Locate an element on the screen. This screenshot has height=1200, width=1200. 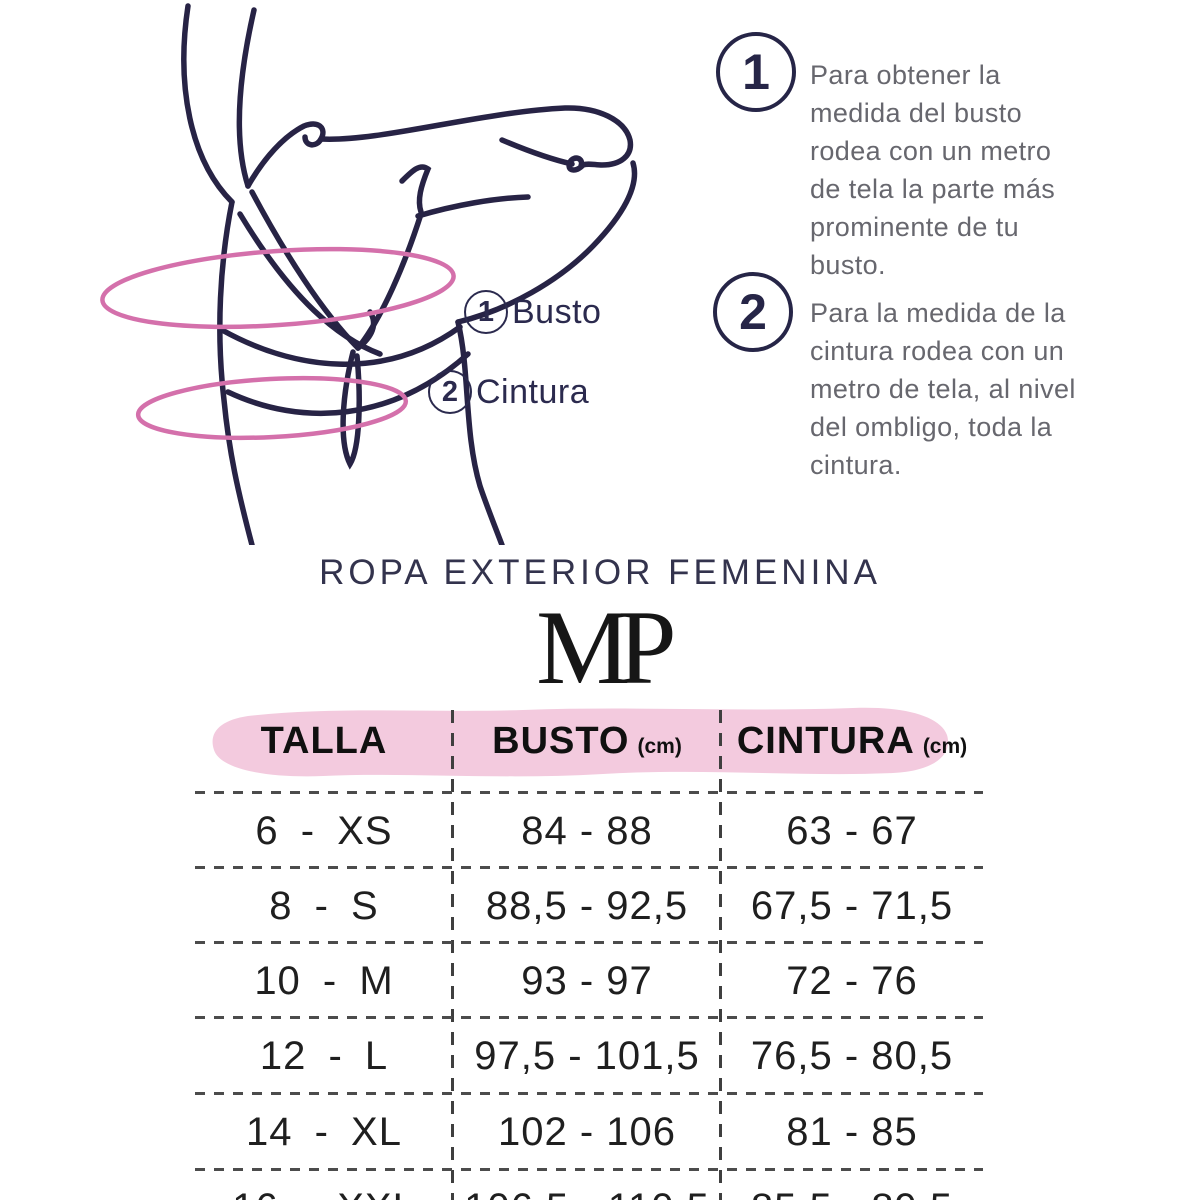
bust-measure-line is located at coordinates (278, 288).